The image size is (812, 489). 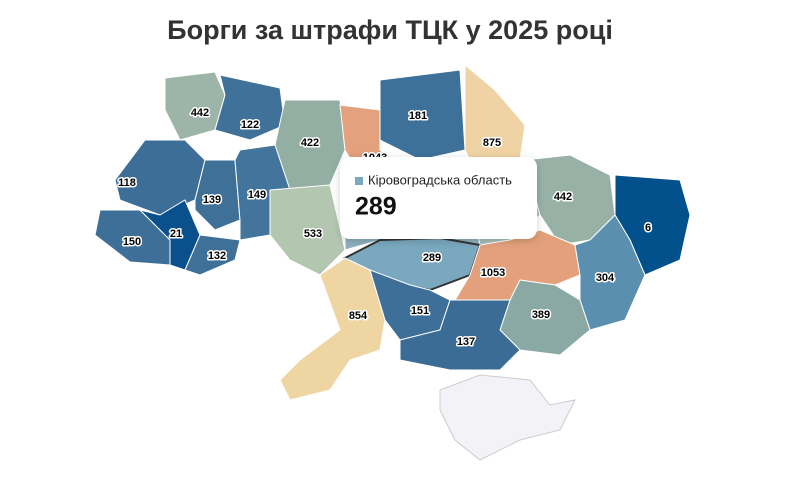 What do you see at coordinates (217, 256) in the screenshot?
I see `region-value-label: 132` at bounding box center [217, 256].